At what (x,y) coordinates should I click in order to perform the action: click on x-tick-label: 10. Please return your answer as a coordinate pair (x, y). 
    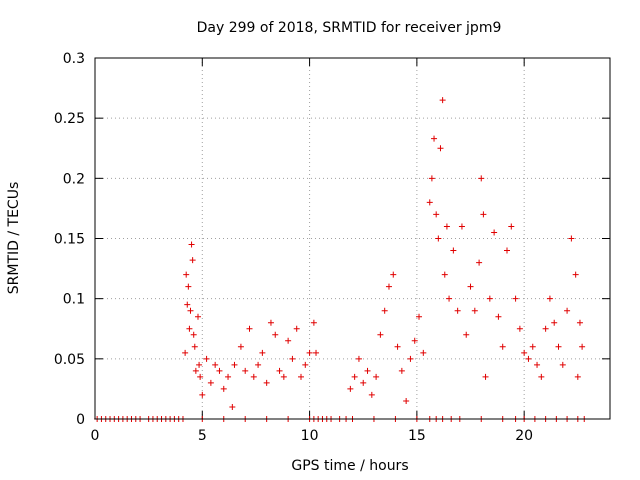
    Looking at the image, I should click on (310, 436).